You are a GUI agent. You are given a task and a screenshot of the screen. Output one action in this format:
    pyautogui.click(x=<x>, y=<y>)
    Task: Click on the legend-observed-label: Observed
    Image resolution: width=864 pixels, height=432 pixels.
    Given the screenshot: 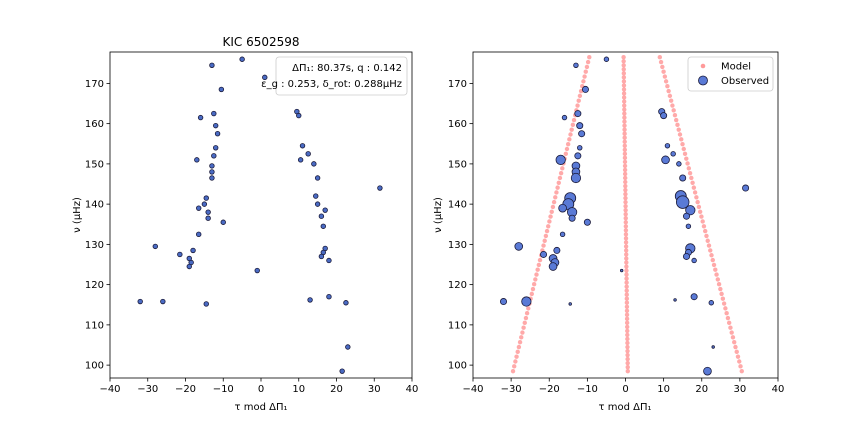 What is the action you would take?
    pyautogui.click(x=745, y=81)
    